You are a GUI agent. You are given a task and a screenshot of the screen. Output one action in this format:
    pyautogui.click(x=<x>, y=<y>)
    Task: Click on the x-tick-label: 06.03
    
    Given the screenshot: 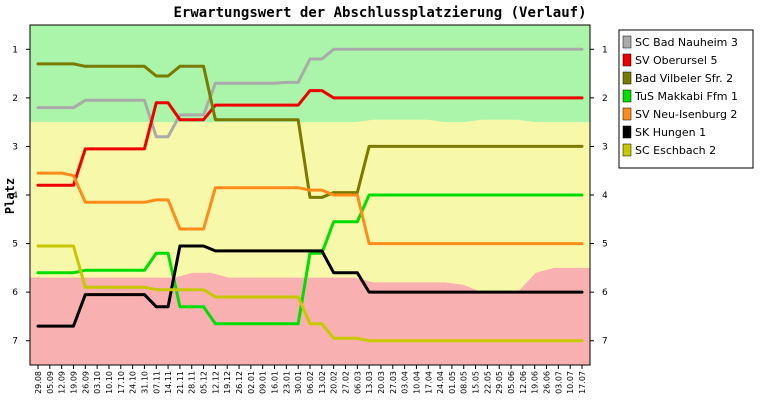 What is the action you would take?
    pyautogui.click(x=357, y=382)
    